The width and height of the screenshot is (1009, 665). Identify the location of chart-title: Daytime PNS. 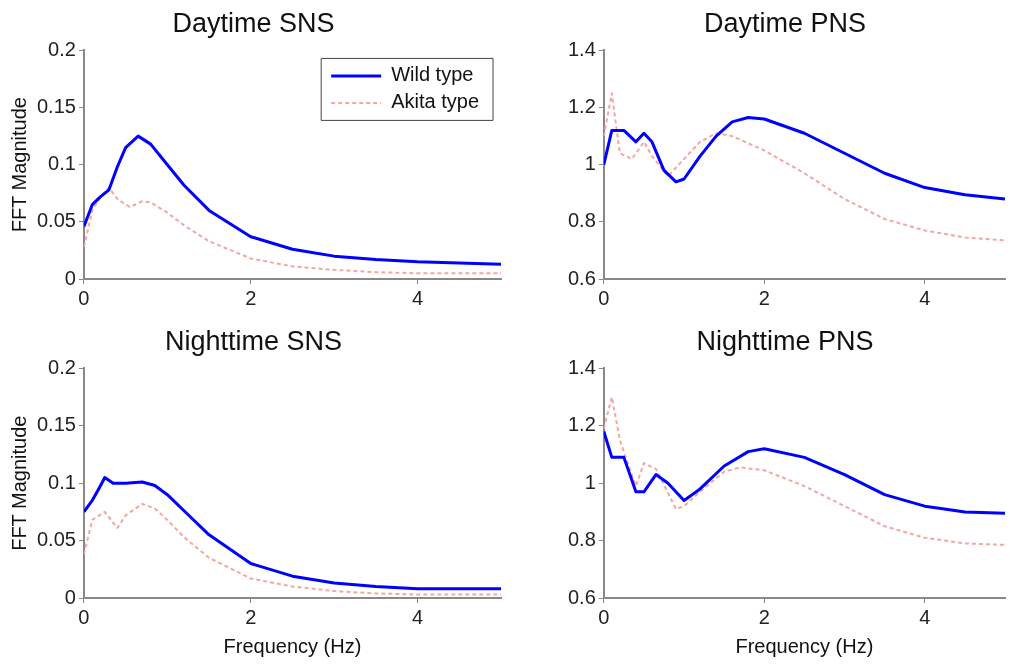
(785, 22).